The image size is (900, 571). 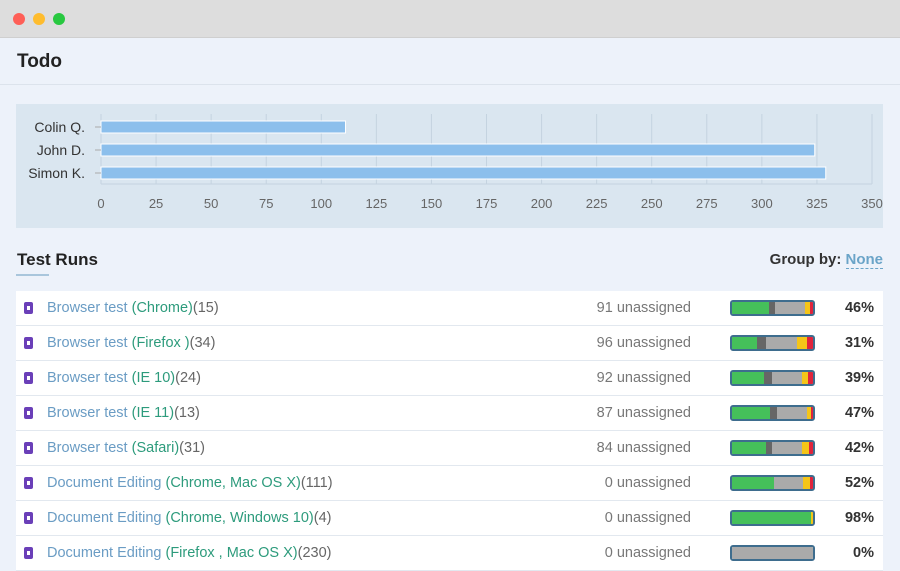 I want to click on run-count: (4), so click(x=322, y=518).